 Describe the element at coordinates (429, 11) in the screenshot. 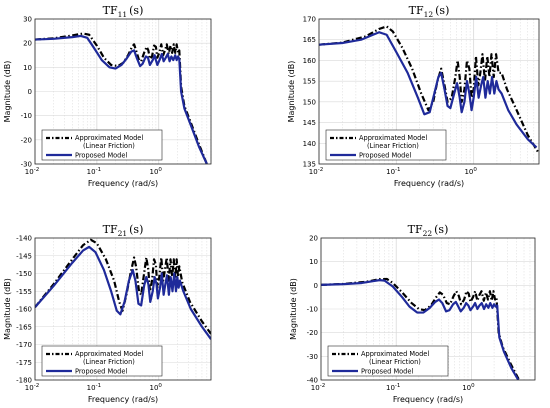

I see `chart-title: TF12 (s)` at that location.